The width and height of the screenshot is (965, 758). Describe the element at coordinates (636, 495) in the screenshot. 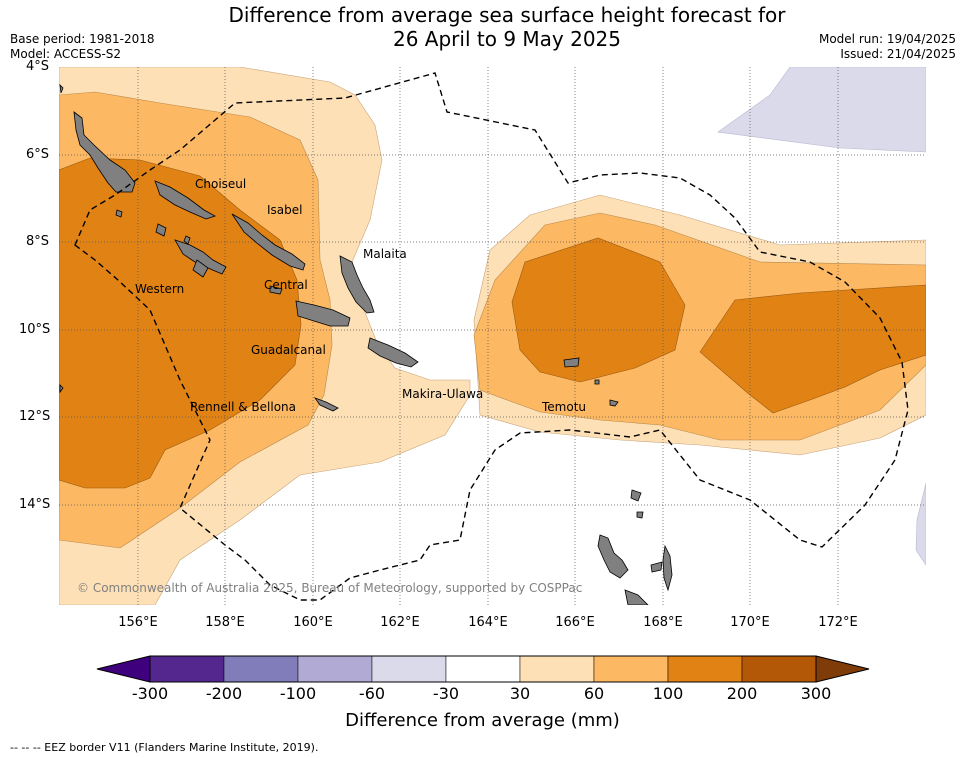

I see `vanua-lava-island` at that location.